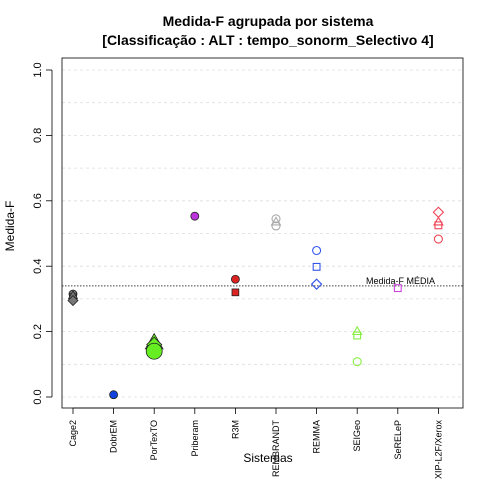 Image resolution: width=480 pixels, height=480 pixels. Describe the element at coordinates (235, 429) in the screenshot. I see `x-tick-label: R3M` at that location.